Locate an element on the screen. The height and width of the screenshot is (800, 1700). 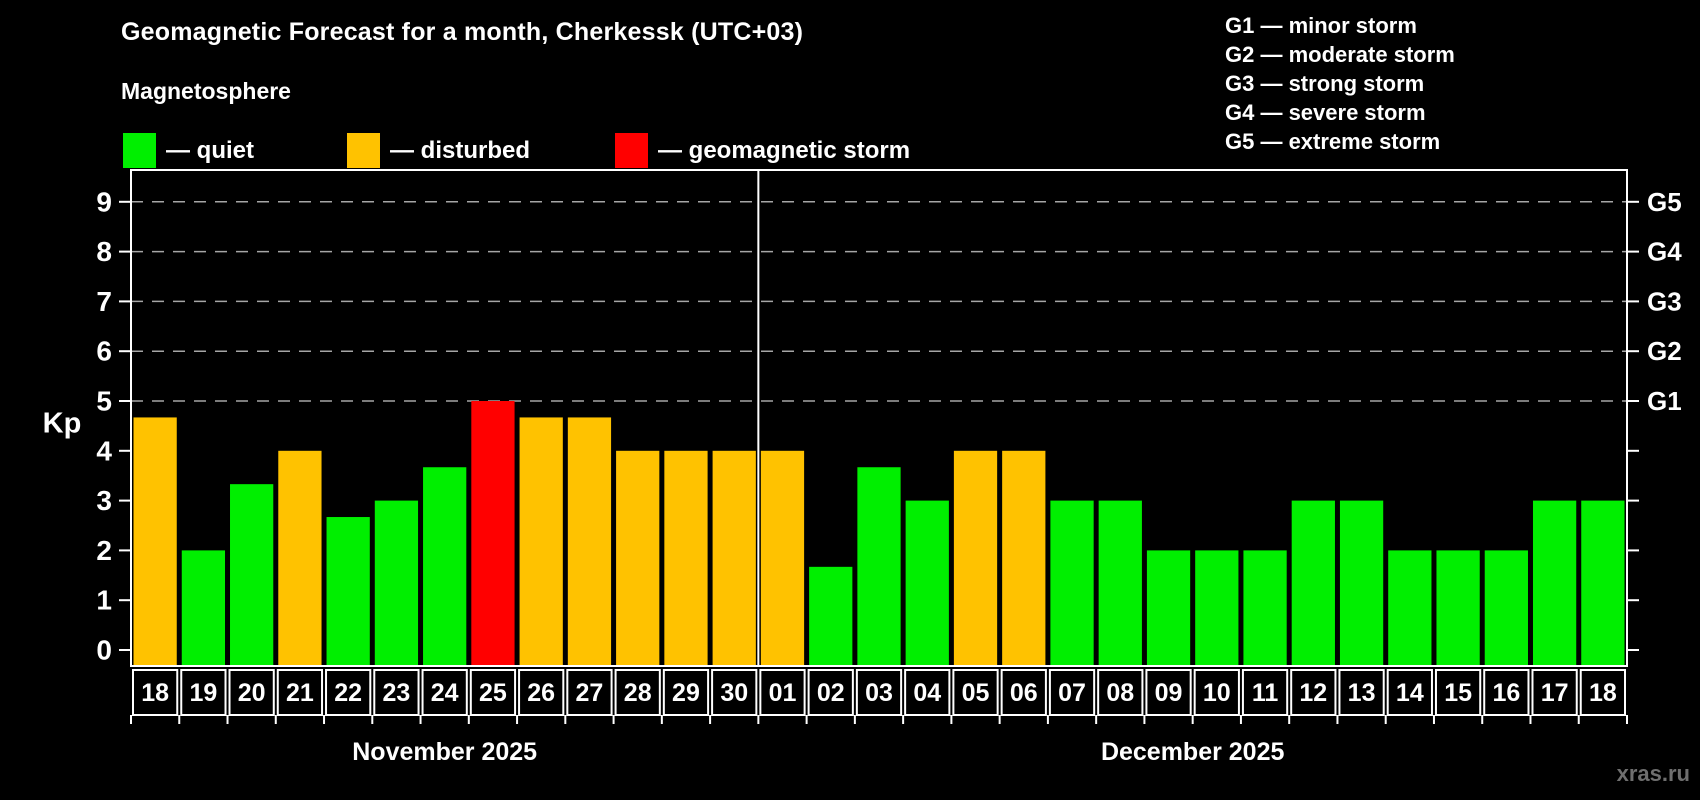
bar-day-28-nov is located at coordinates (638, 558).